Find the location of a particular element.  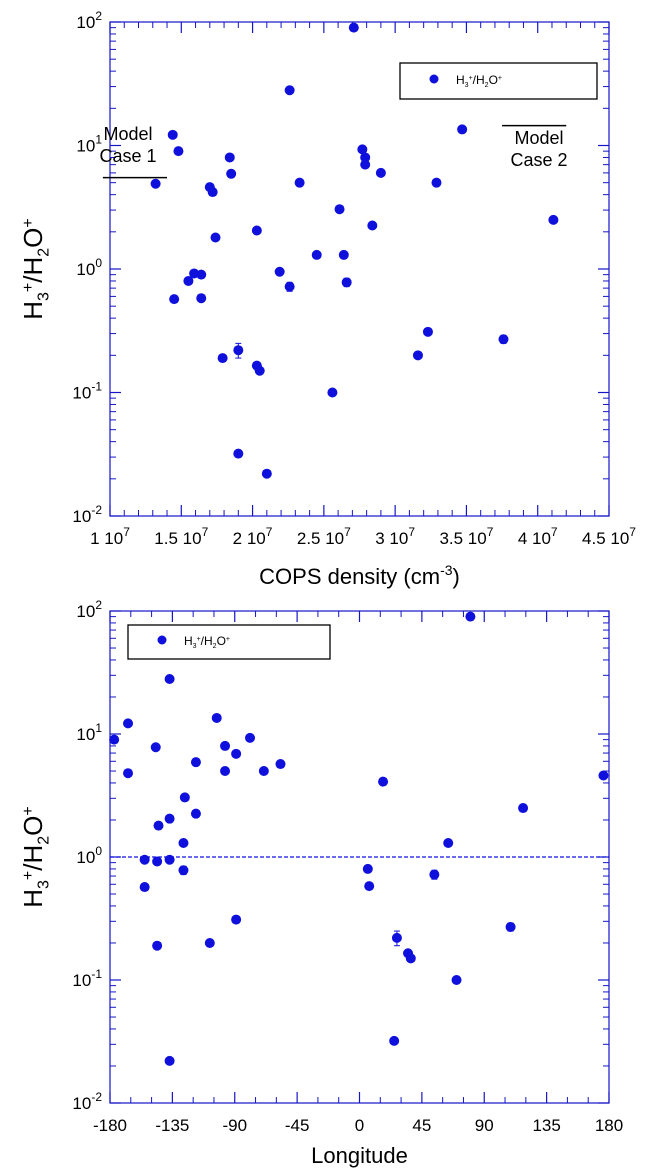

label-part: -135 is located at coordinates (172, 1125).